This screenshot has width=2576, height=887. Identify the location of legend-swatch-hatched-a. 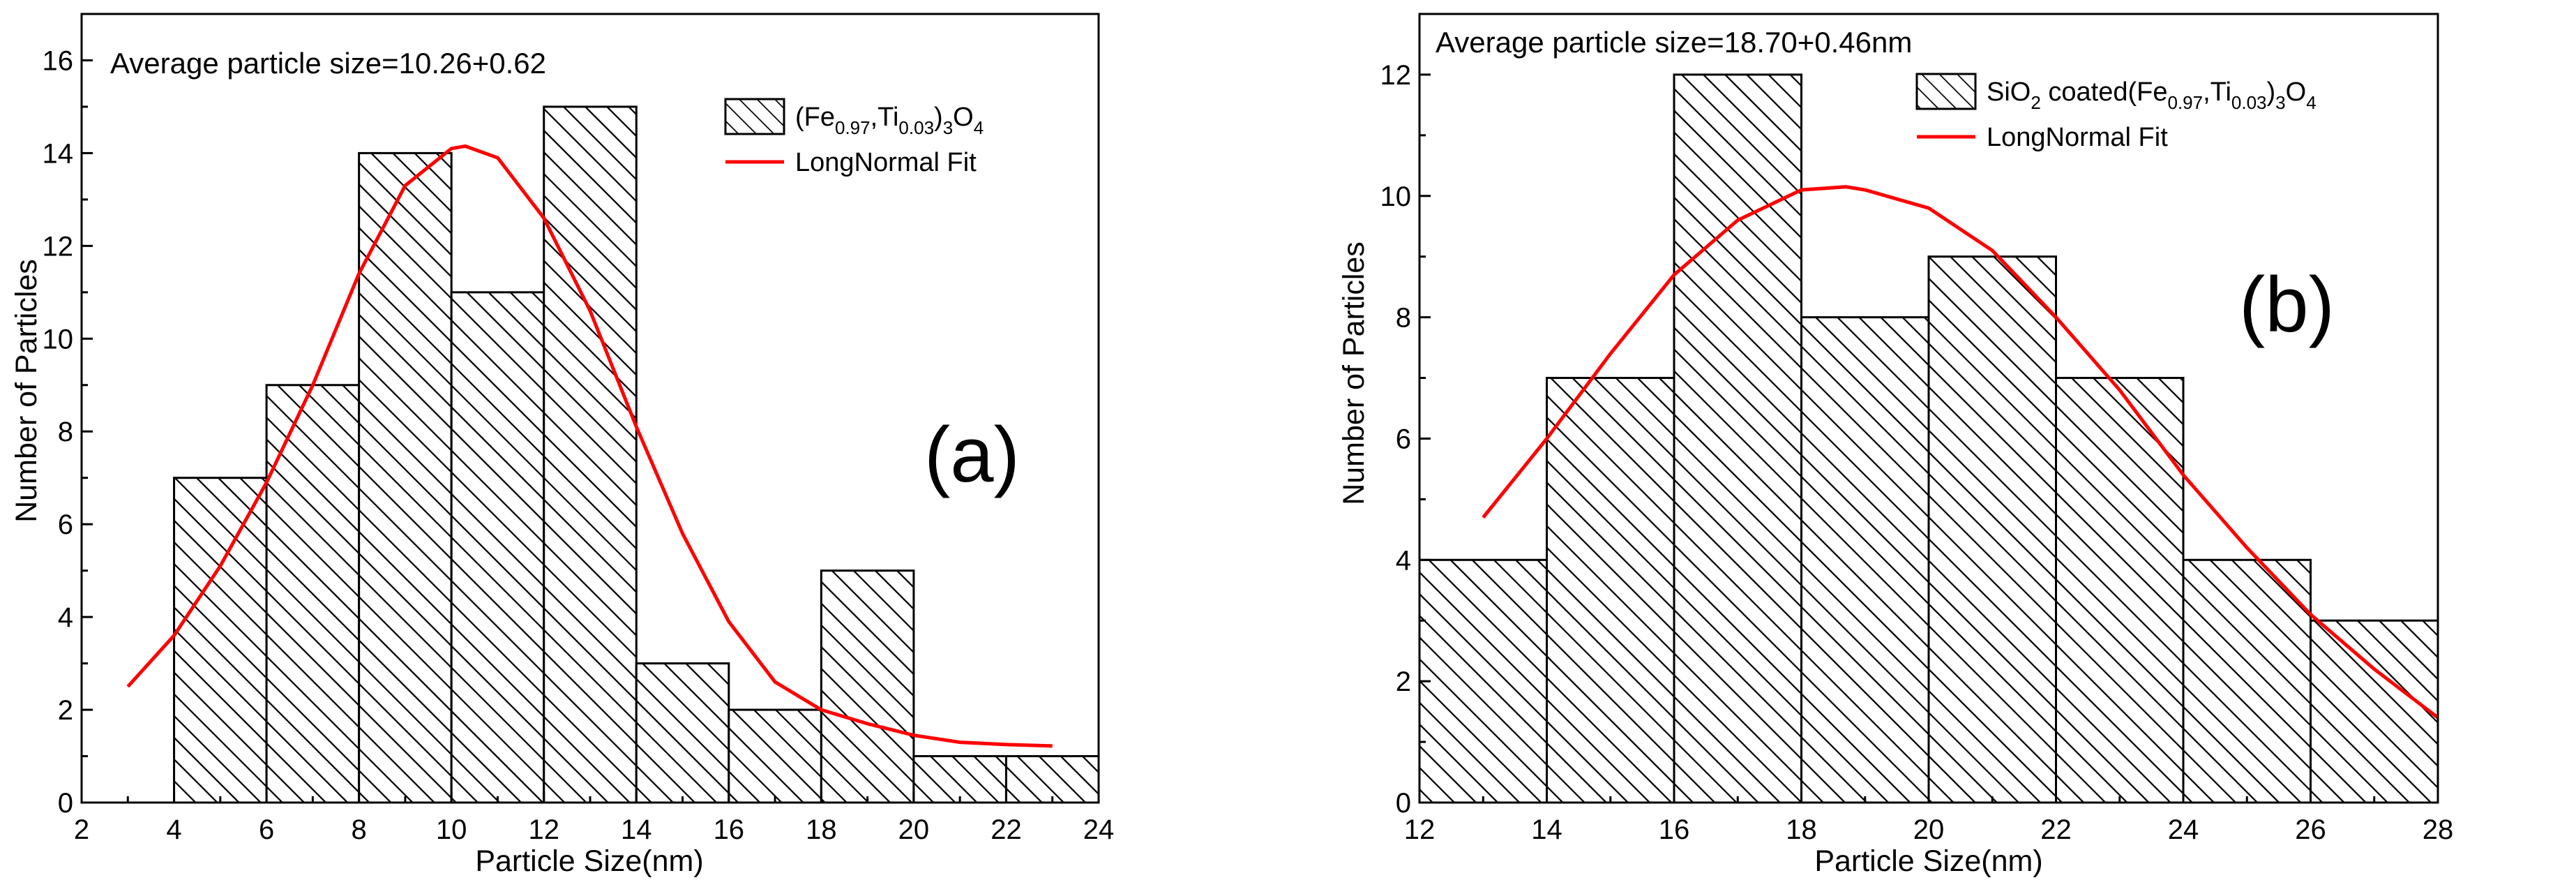
(754, 117).